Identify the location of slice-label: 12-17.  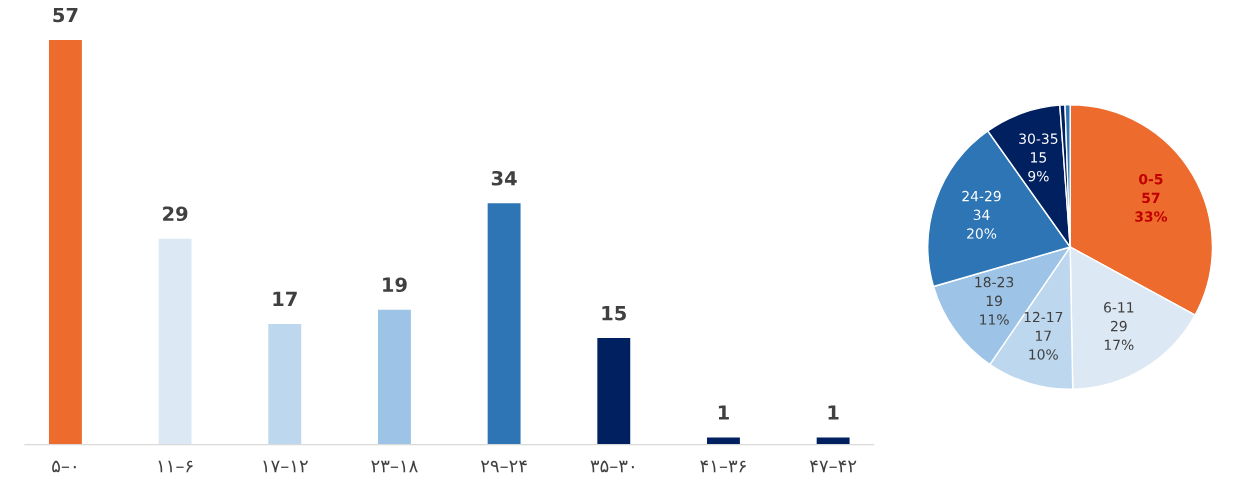
(1043, 317).